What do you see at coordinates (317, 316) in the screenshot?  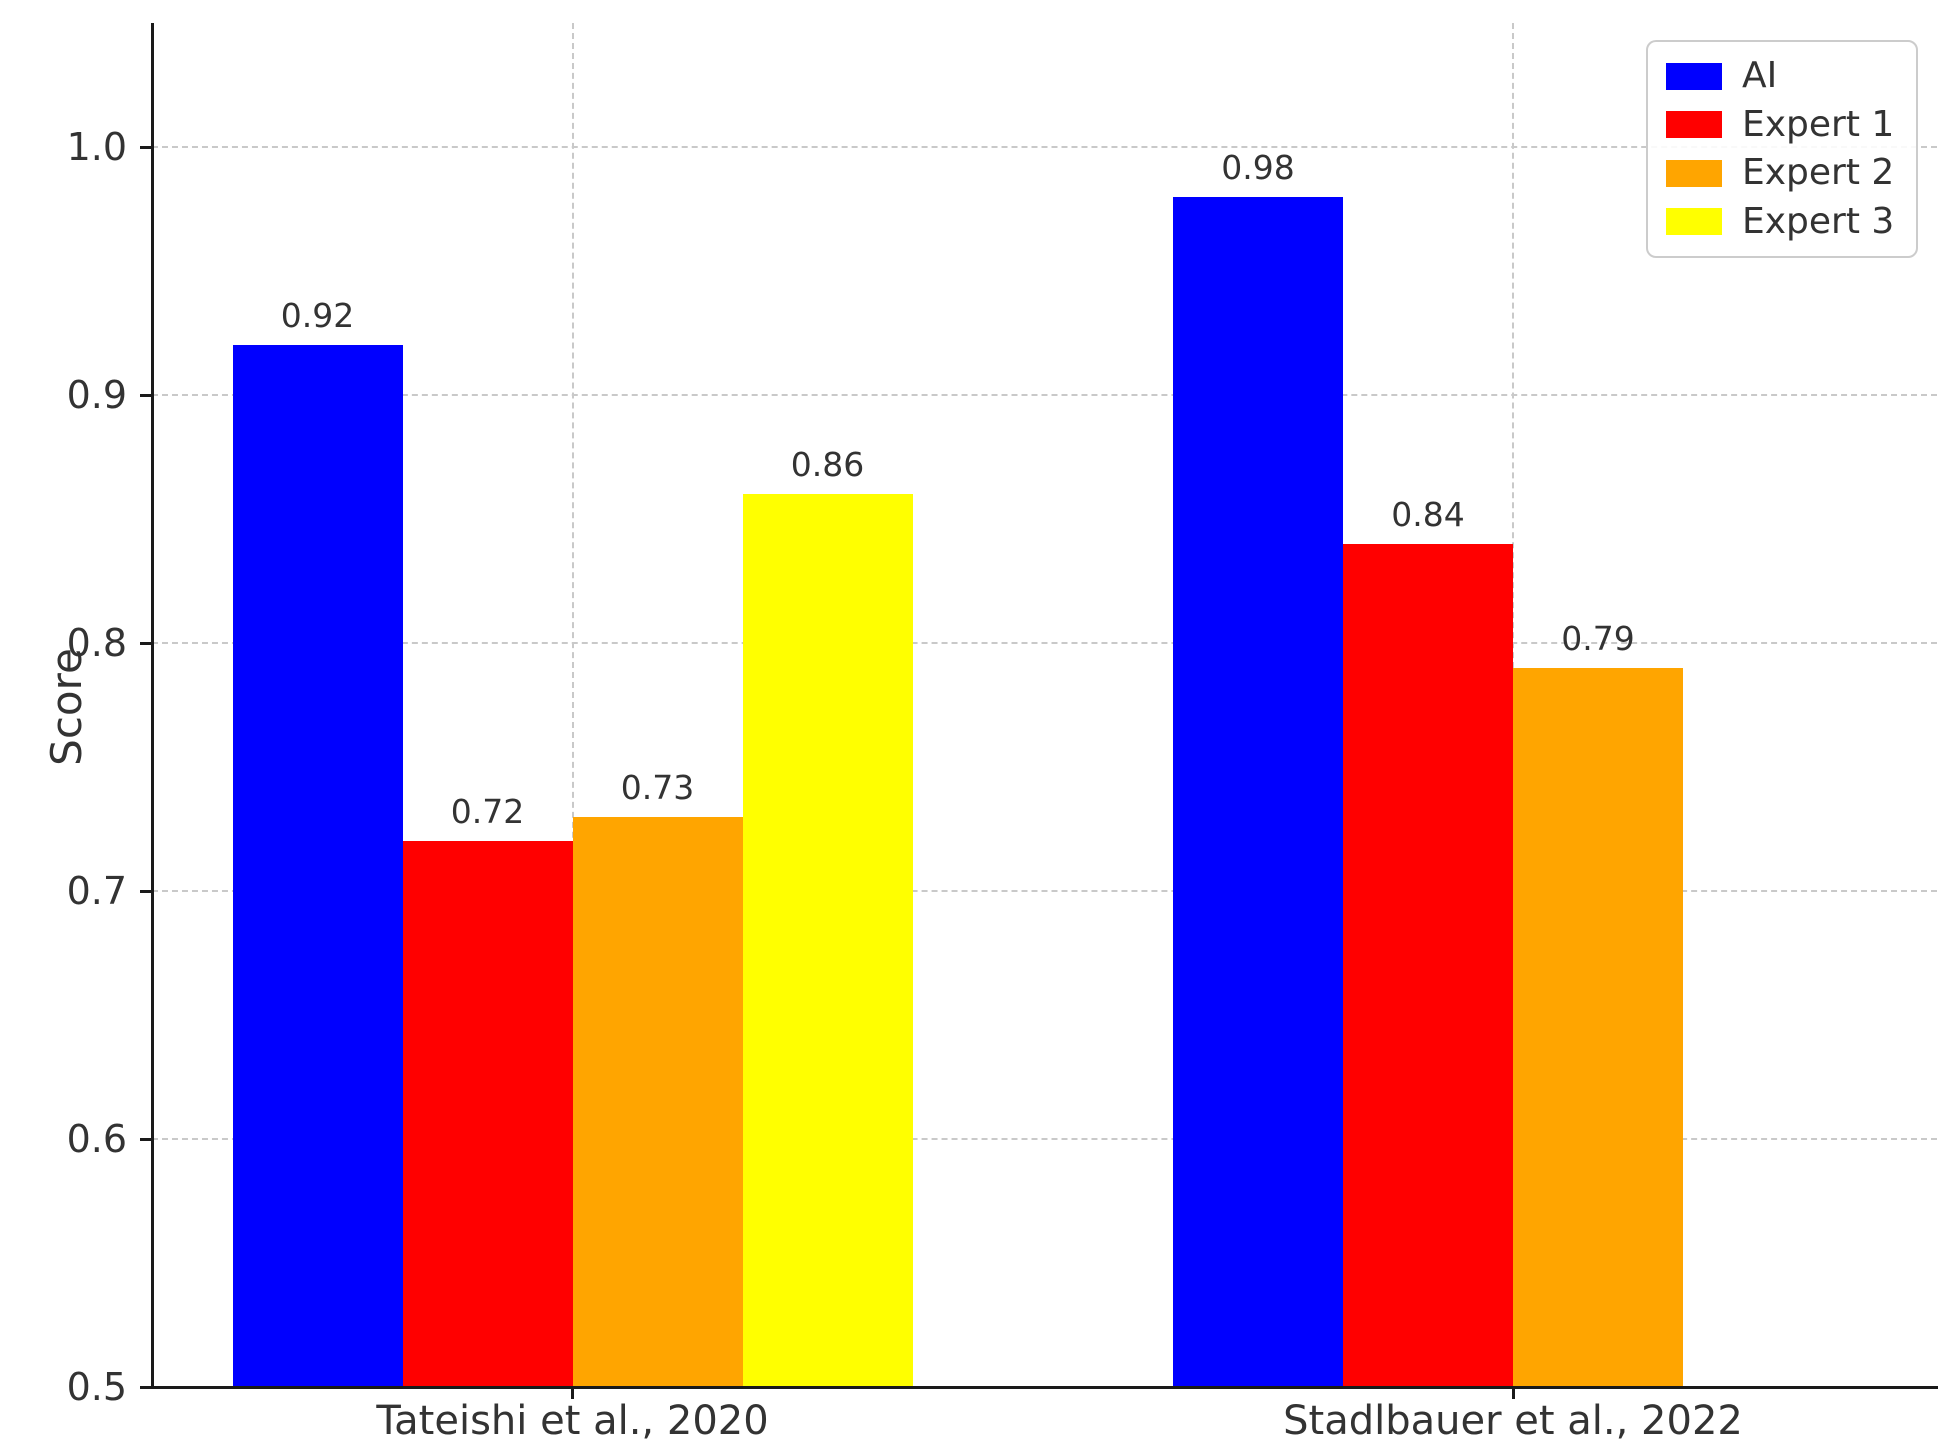 I see `bar-value-ai-tateishi-et-al-2020: 0.92` at bounding box center [317, 316].